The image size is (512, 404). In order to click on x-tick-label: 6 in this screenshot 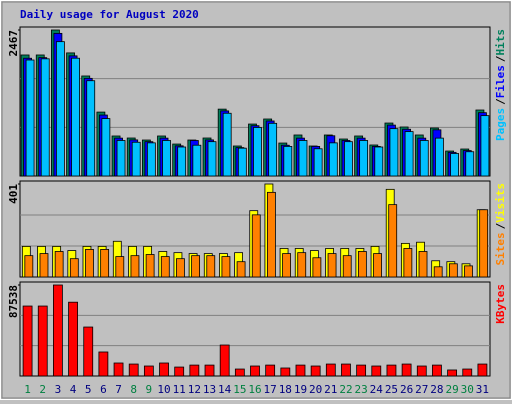, I will do `click(103, 389)`.